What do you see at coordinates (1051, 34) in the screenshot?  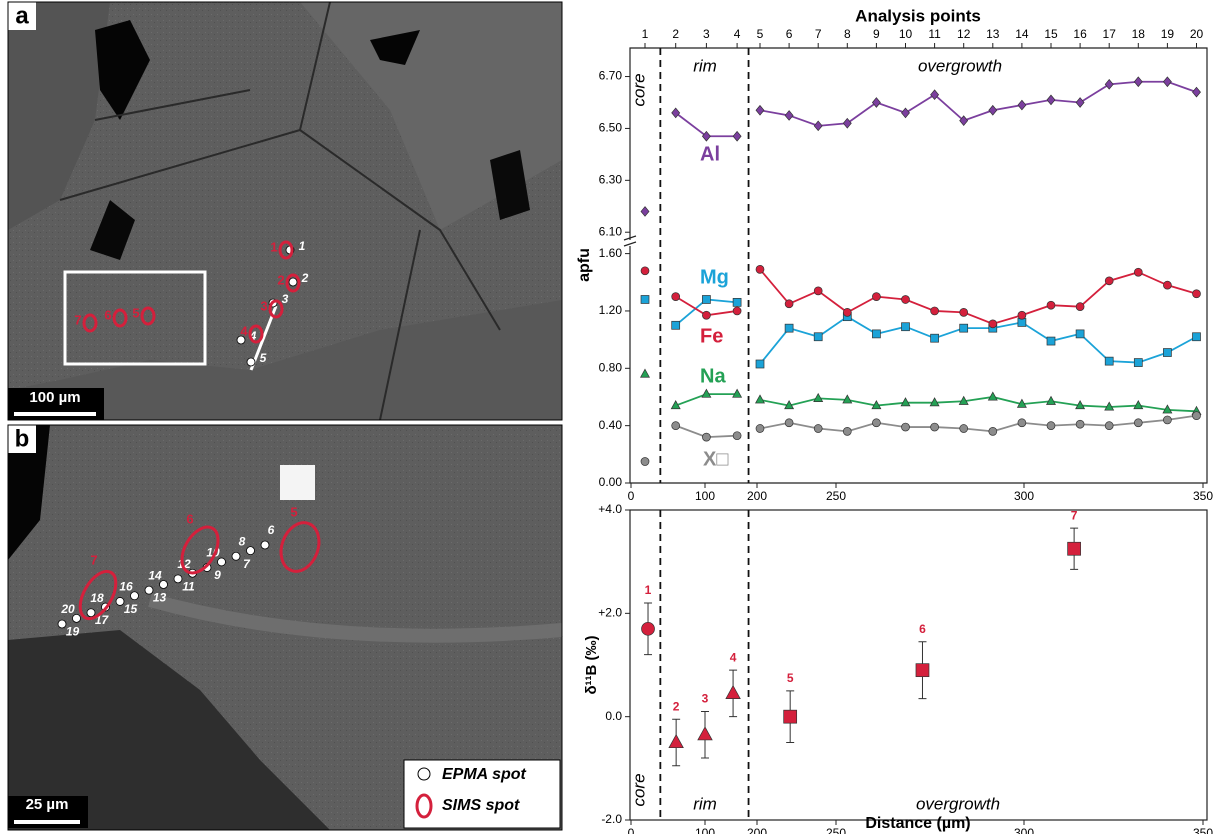 I see `x2-tick-label: 15` at bounding box center [1051, 34].